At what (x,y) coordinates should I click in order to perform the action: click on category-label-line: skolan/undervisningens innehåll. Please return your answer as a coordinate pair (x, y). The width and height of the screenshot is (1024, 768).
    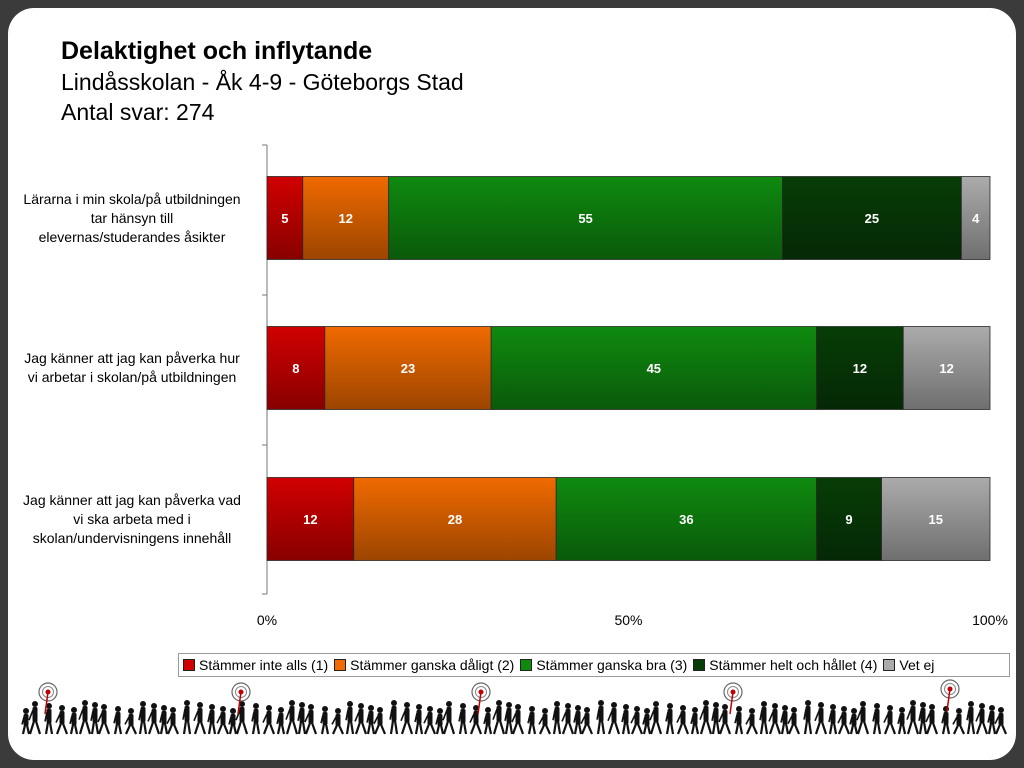
    Looking at the image, I should click on (132, 537).